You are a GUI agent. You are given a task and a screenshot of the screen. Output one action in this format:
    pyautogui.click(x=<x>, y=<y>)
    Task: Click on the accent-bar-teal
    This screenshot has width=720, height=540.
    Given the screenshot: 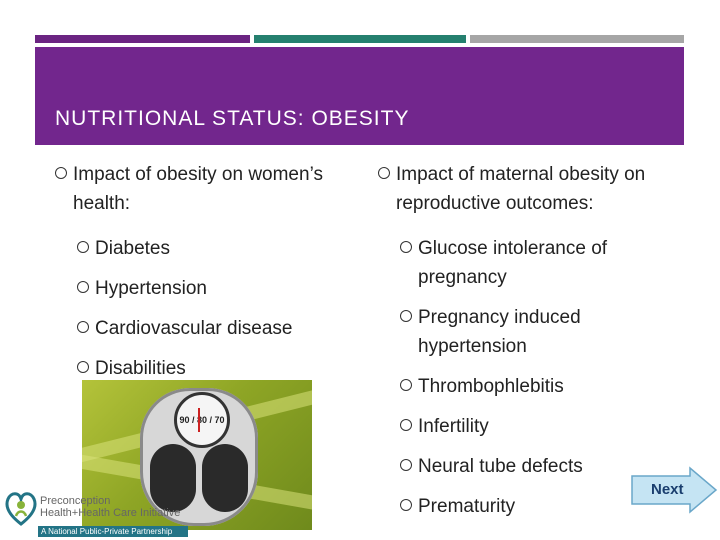 What is the action you would take?
    pyautogui.click(x=360, y=39)
    